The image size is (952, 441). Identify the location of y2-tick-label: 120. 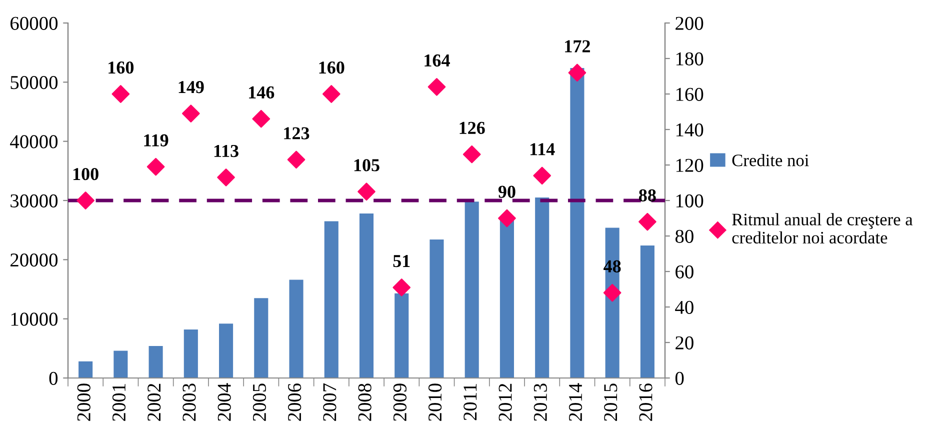
(690, 165).